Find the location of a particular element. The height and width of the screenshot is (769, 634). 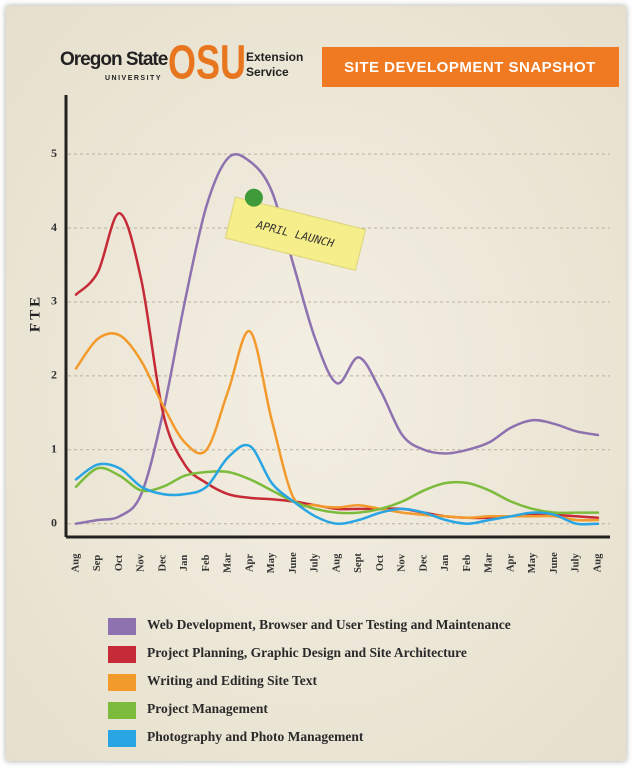

pin is located at coordinates (253, 197).